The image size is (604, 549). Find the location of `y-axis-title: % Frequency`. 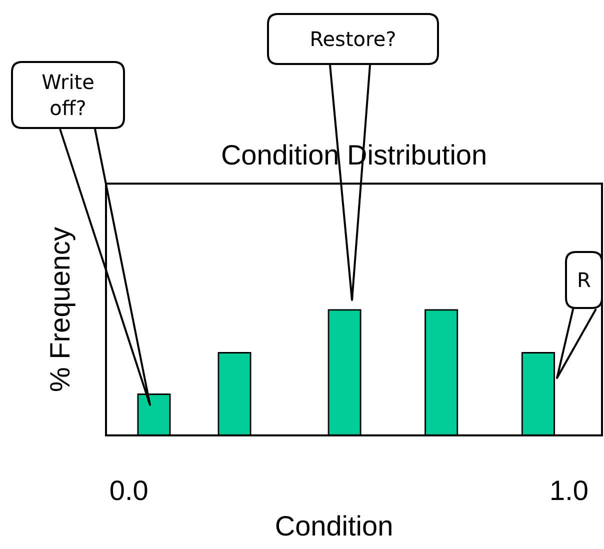

y-axis-title: % Frequency is located at coordinates (60, 309).